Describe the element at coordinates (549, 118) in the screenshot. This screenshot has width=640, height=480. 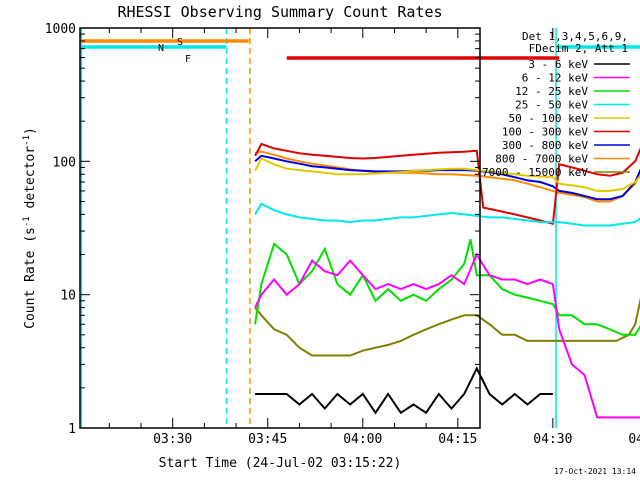
I see `legend-label: 50 - 100 keV` at that location.